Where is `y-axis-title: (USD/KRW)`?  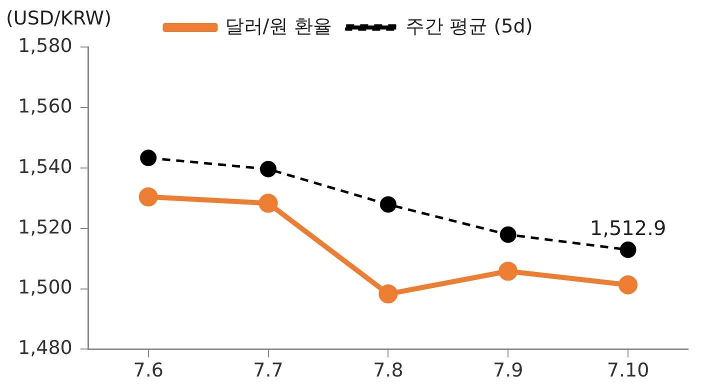
y-axis-title: (USD/KRW) is located at coordinates (59, 18).